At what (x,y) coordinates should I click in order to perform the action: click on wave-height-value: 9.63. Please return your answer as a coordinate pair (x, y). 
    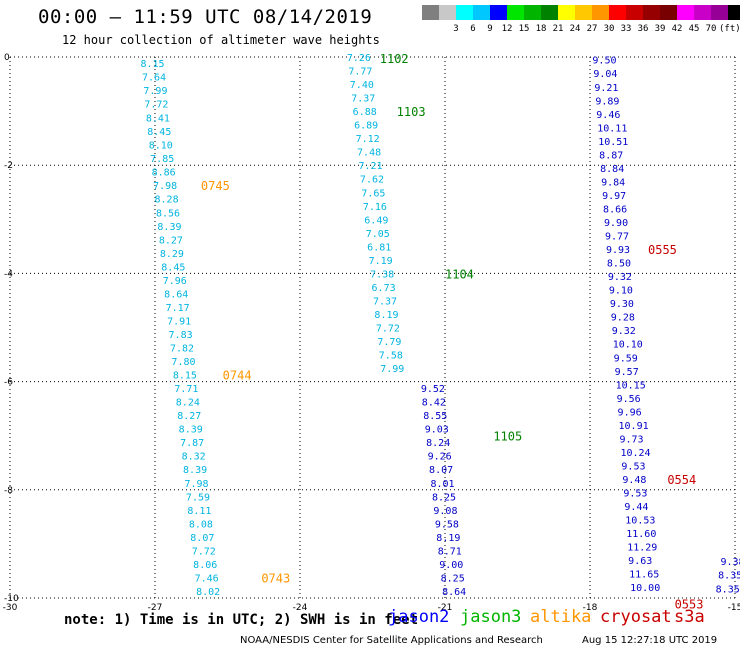
    Looking at the image, I should click on (640, 561).